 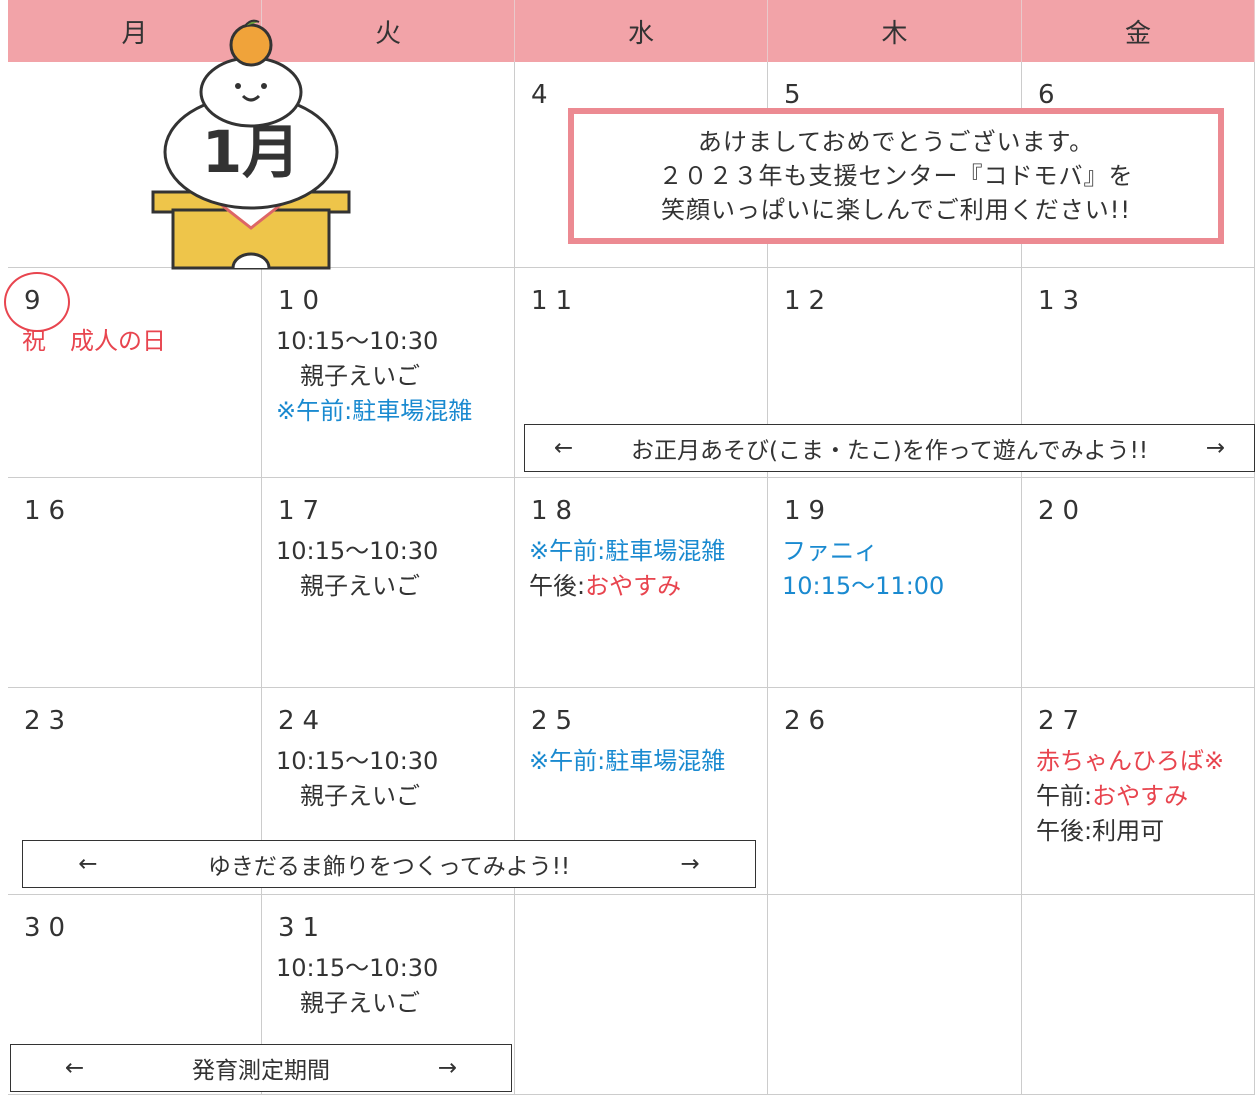 What do you see at coordinates (303, 301) in the screenshot?
I see `date-number: 10` at bounding box center [303, 301].